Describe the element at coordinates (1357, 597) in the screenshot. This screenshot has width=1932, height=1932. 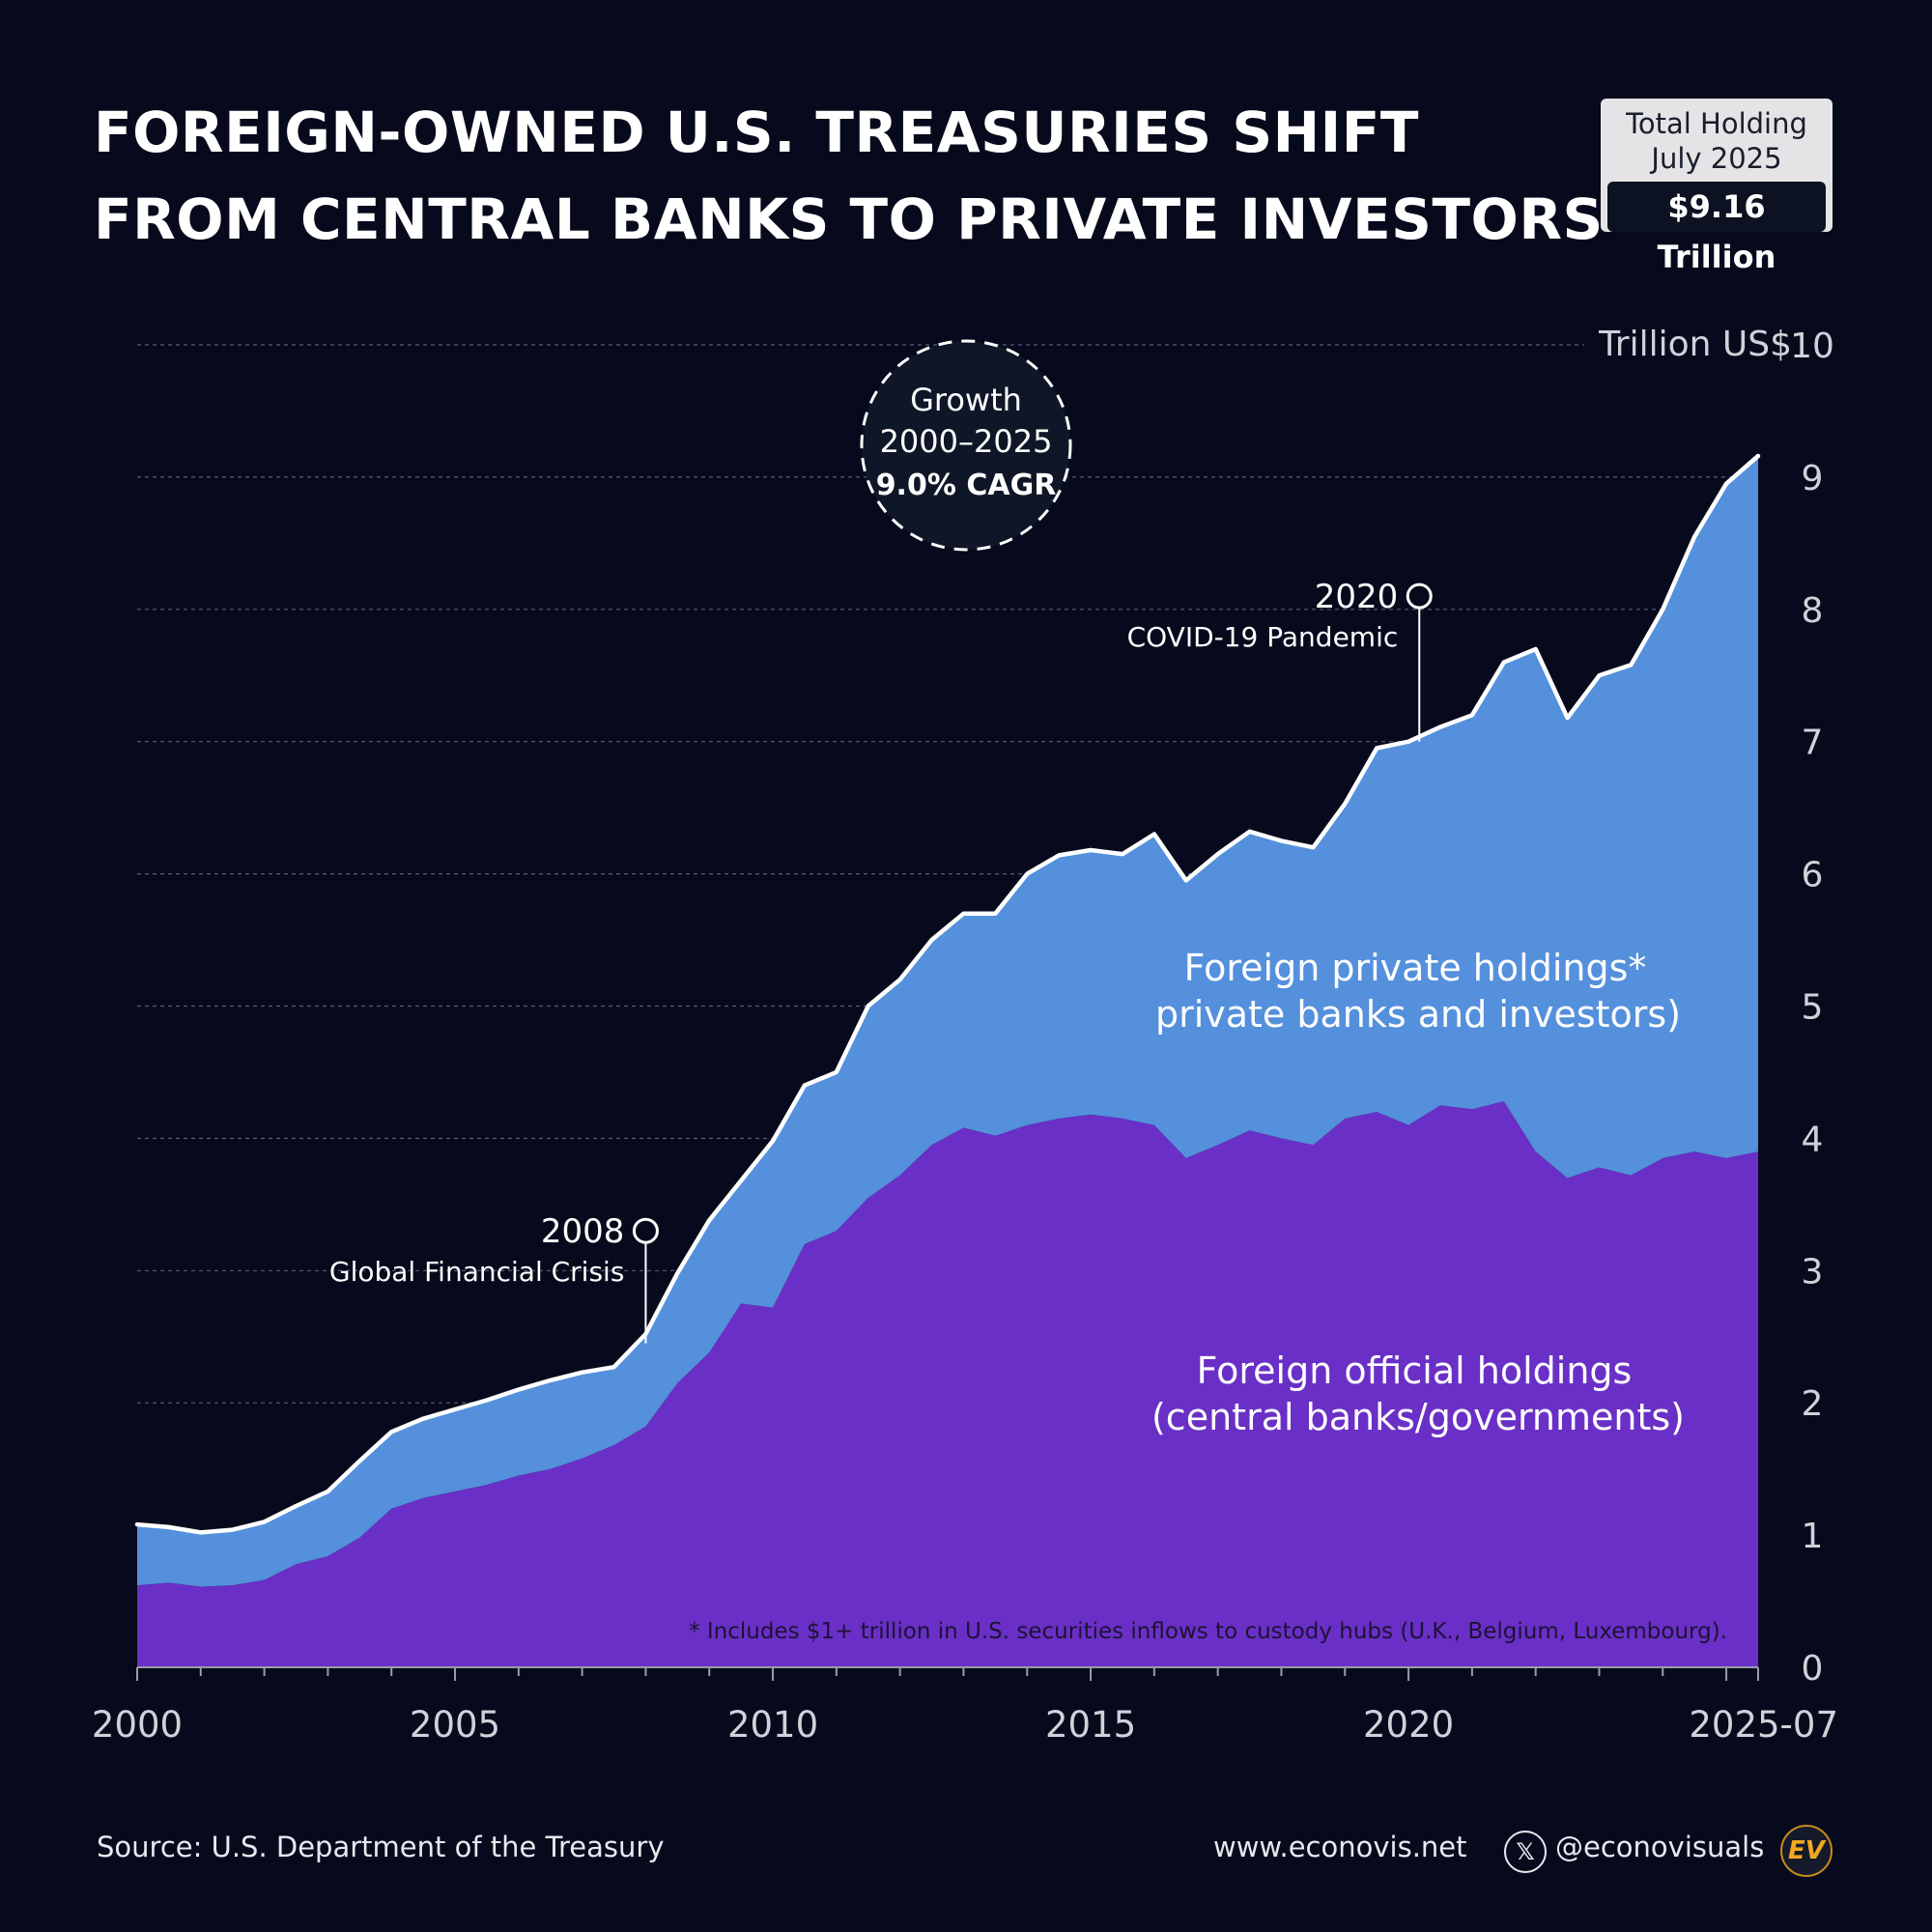
I see `annotation-year: 2020` at that location.